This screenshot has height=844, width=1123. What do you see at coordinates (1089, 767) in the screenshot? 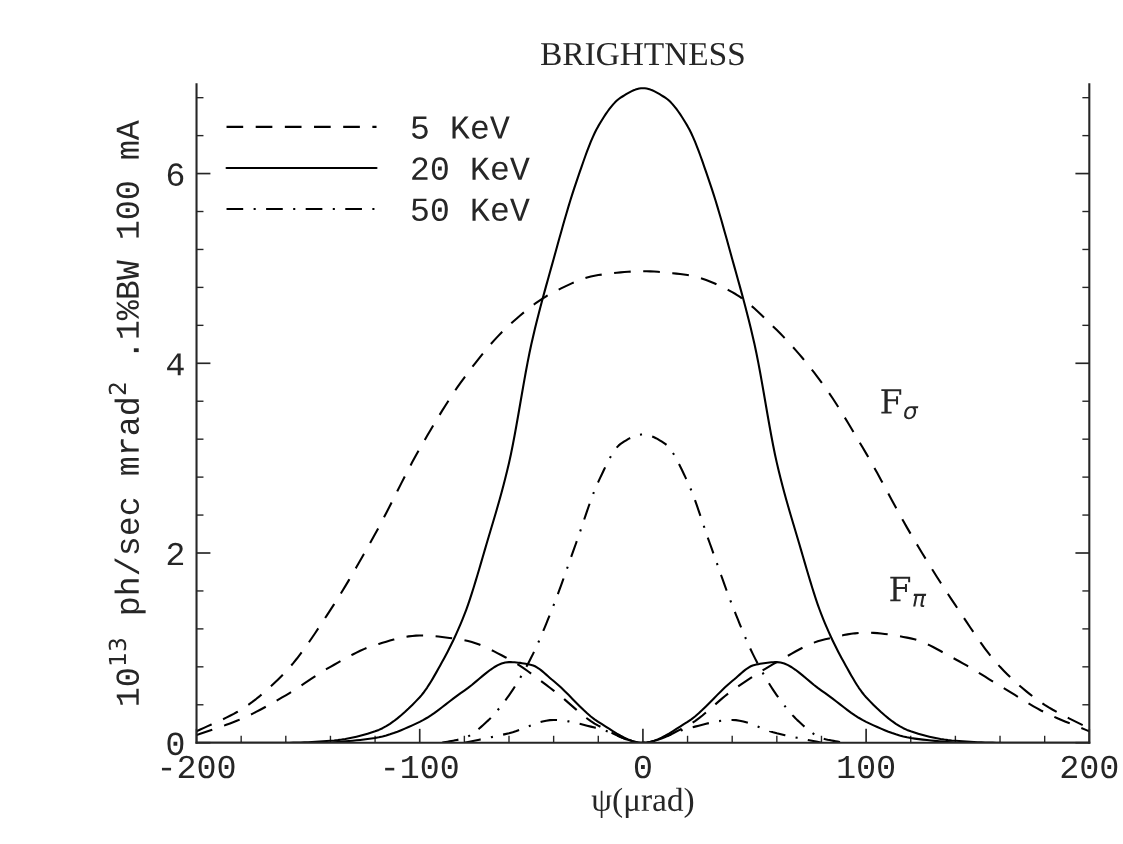
I see `x-tick-label: 200` at bounding box center [1089, 767].